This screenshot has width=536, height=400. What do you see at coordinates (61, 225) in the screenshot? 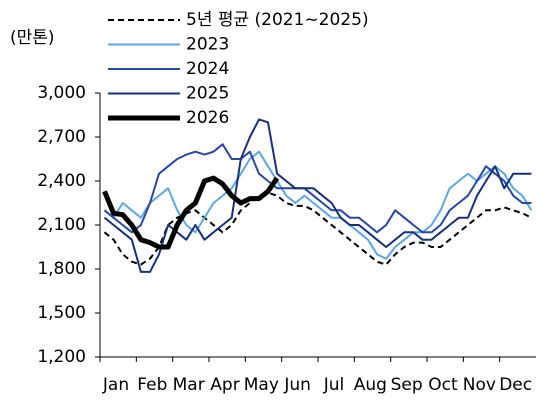
I see `y-tick-label: 2,100` at bounding box center [61, 225].